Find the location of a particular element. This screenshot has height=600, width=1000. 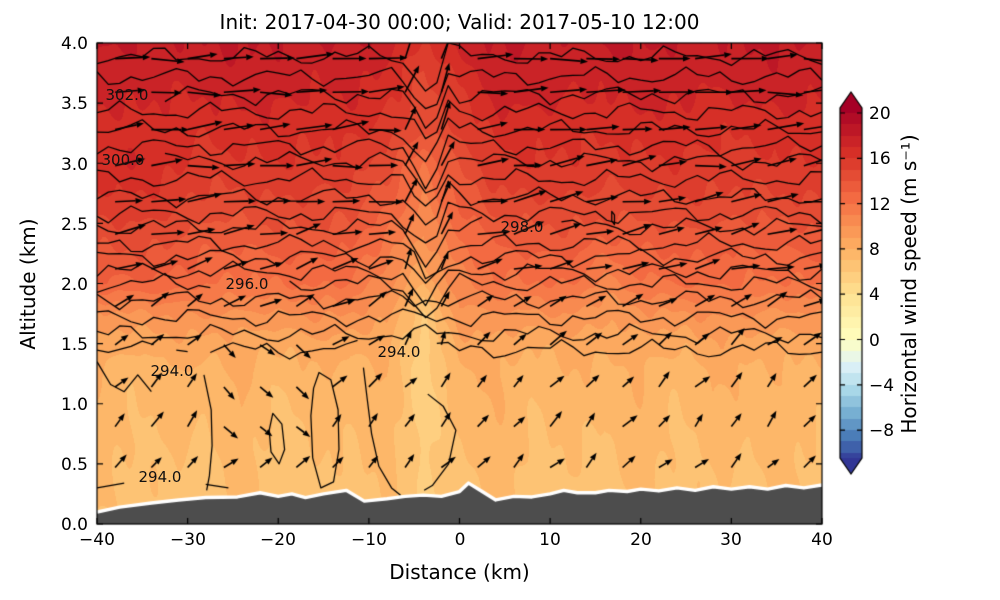

colorbar-tick-label: 20 is located at coordinates (880, 114).